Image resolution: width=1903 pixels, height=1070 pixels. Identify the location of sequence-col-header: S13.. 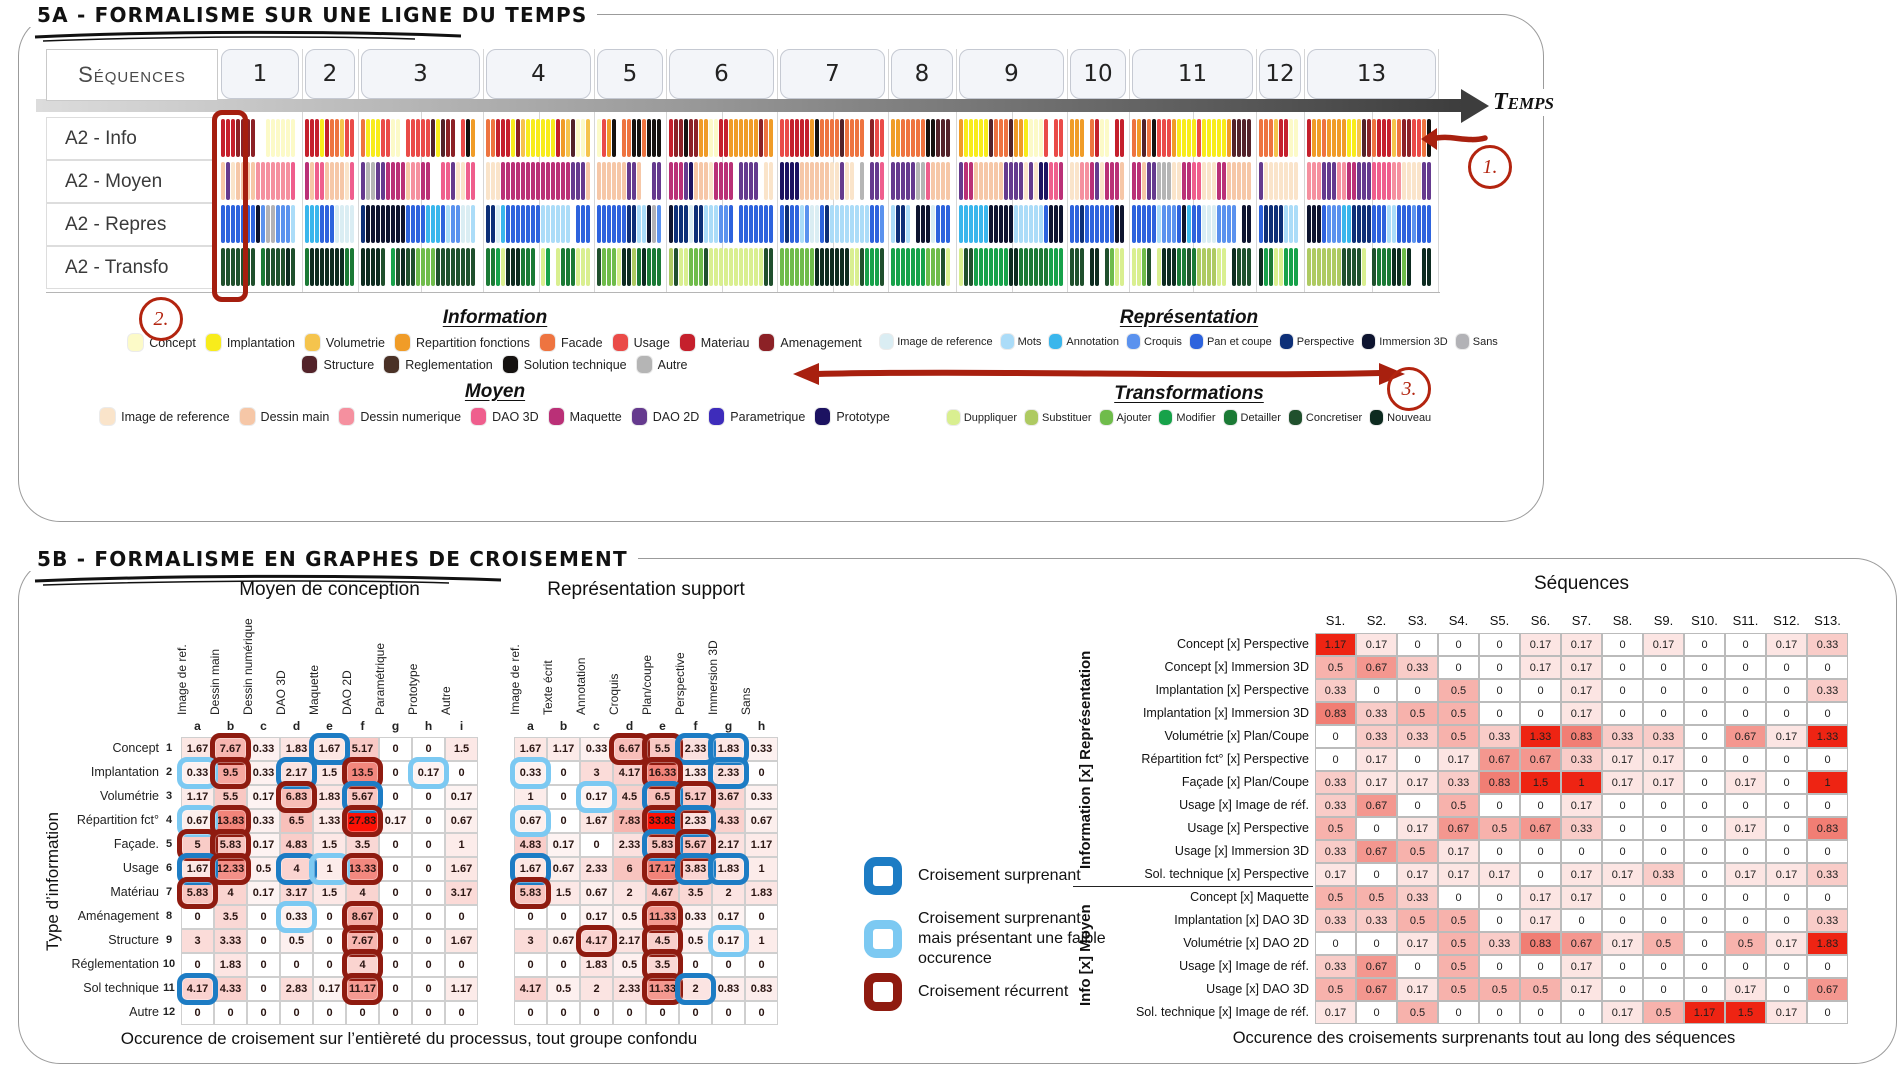
(1827, 620).